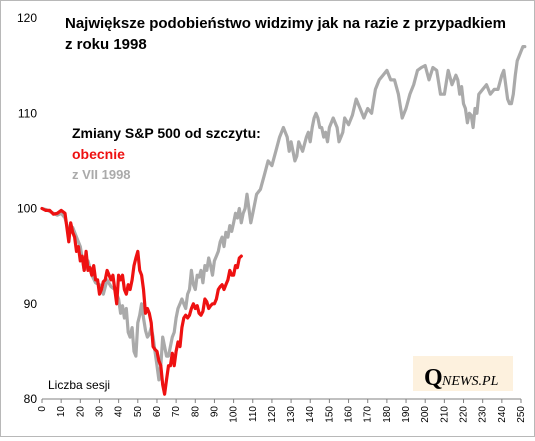  Describe the element at coordinates (502, 414) in the screenshot. I see `x-tick-label: 240` at that location.